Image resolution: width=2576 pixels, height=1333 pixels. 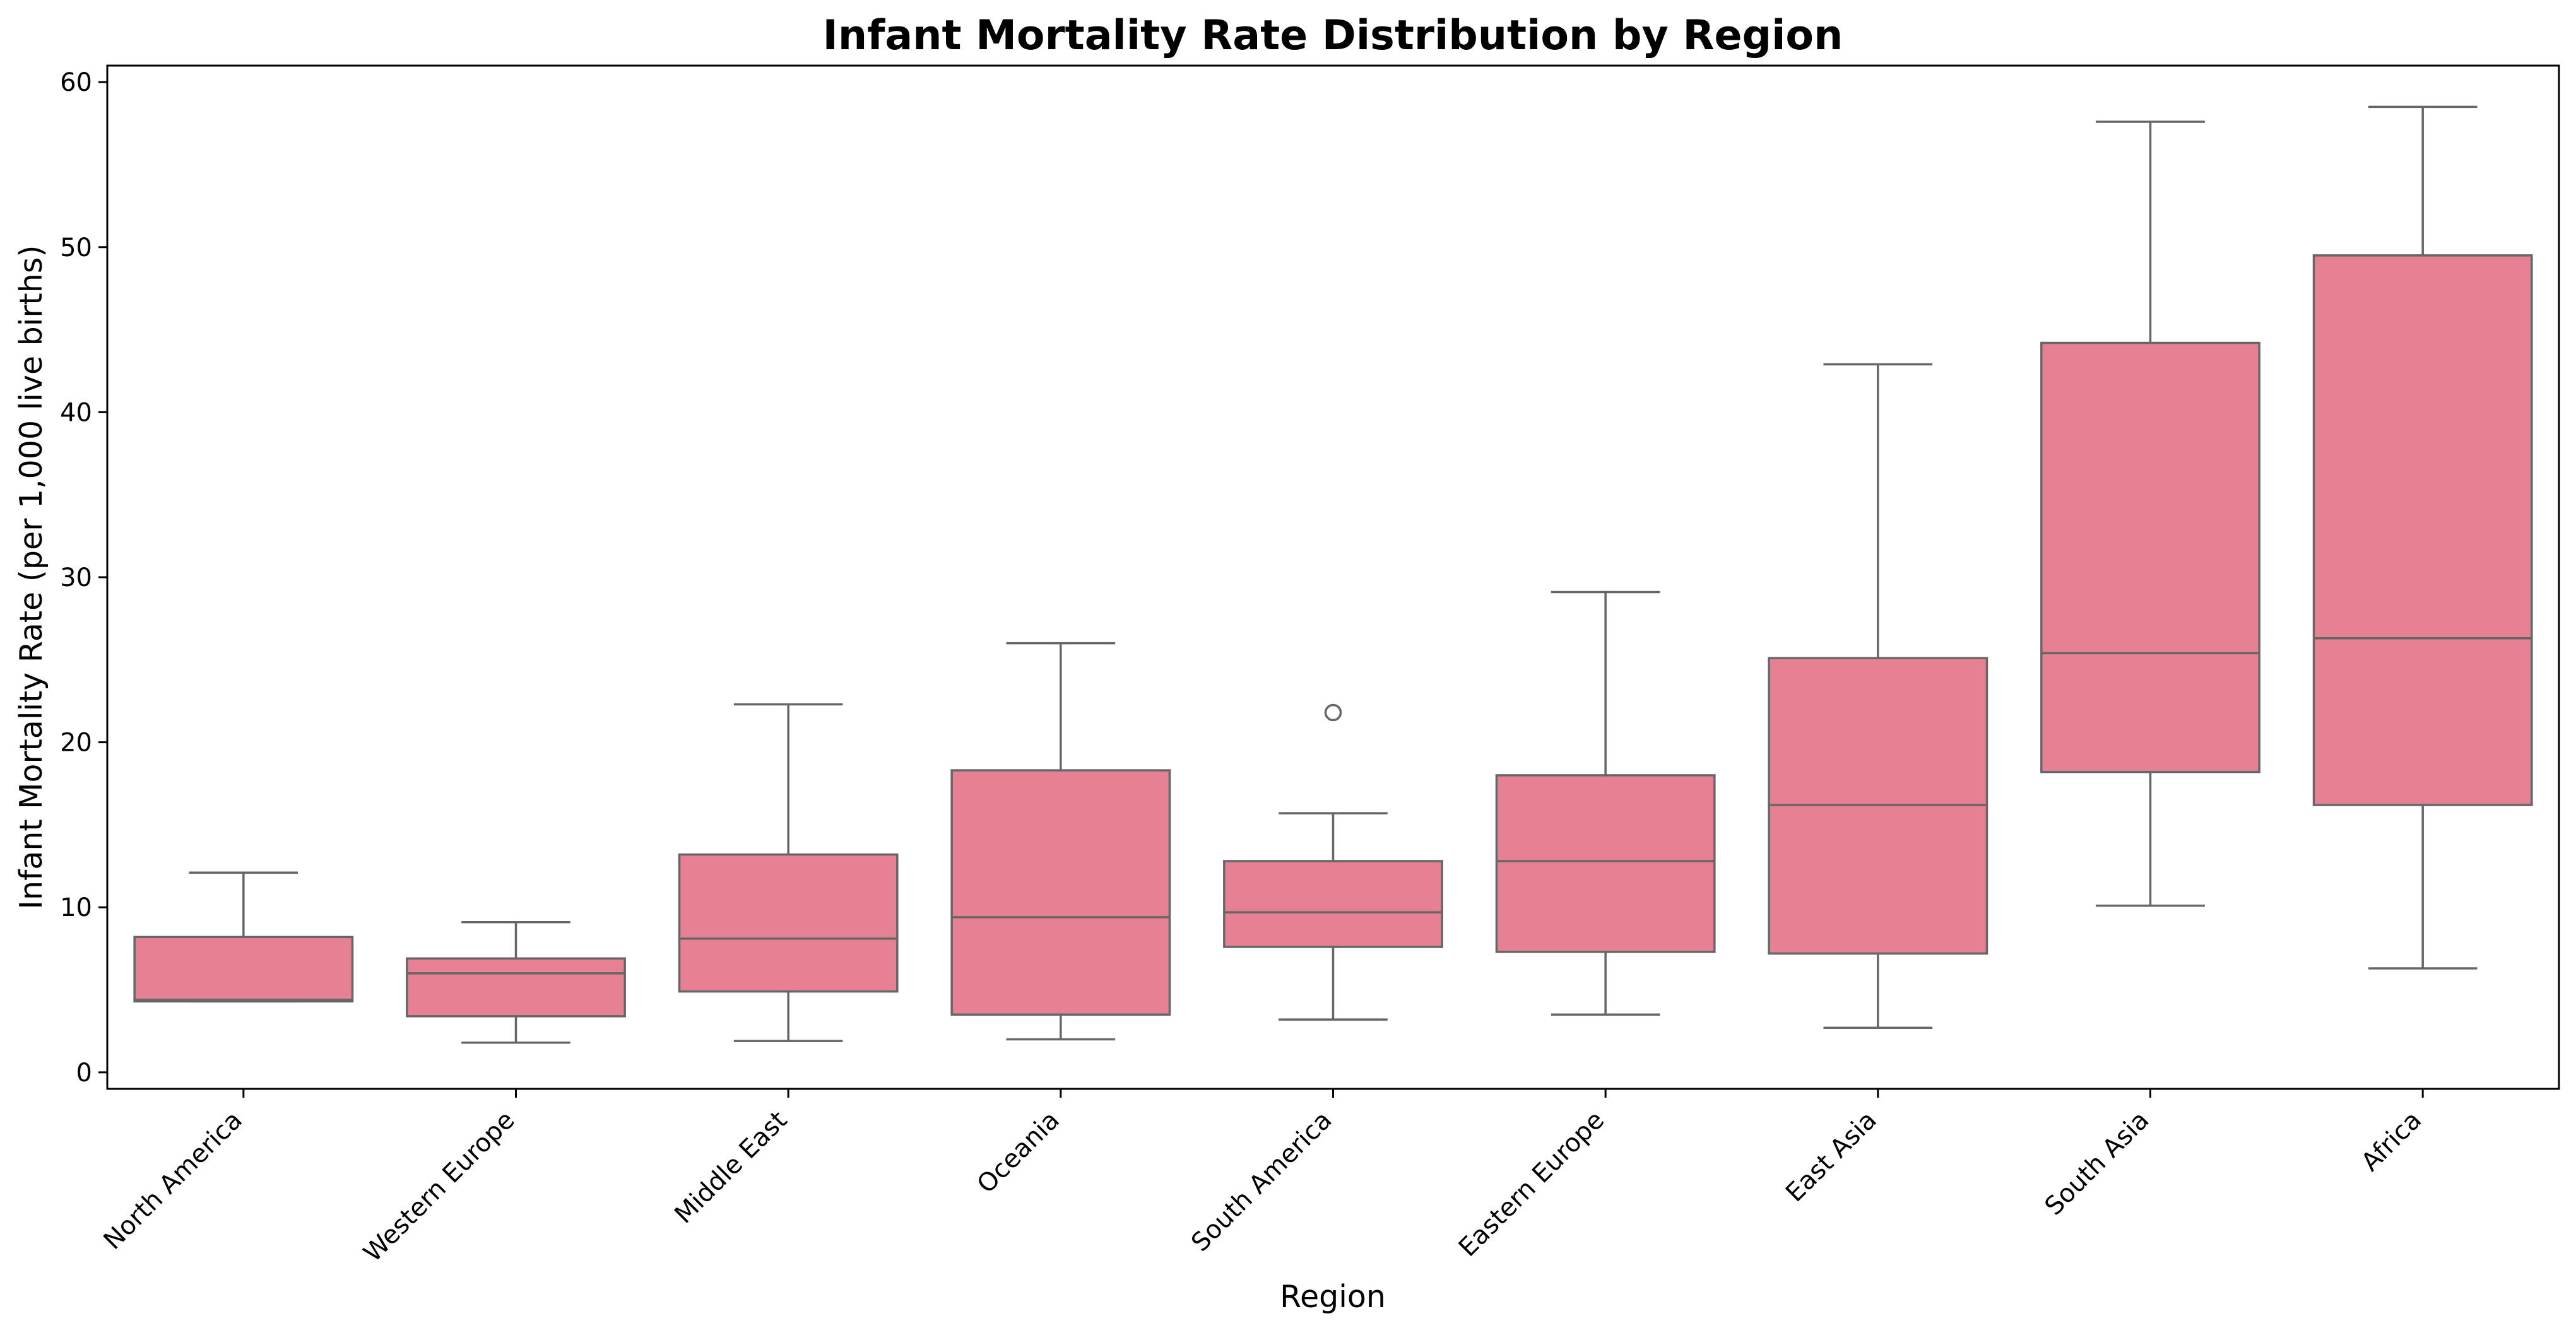 I want to click on y-tick-label: 60, so click(x=76, y=82).